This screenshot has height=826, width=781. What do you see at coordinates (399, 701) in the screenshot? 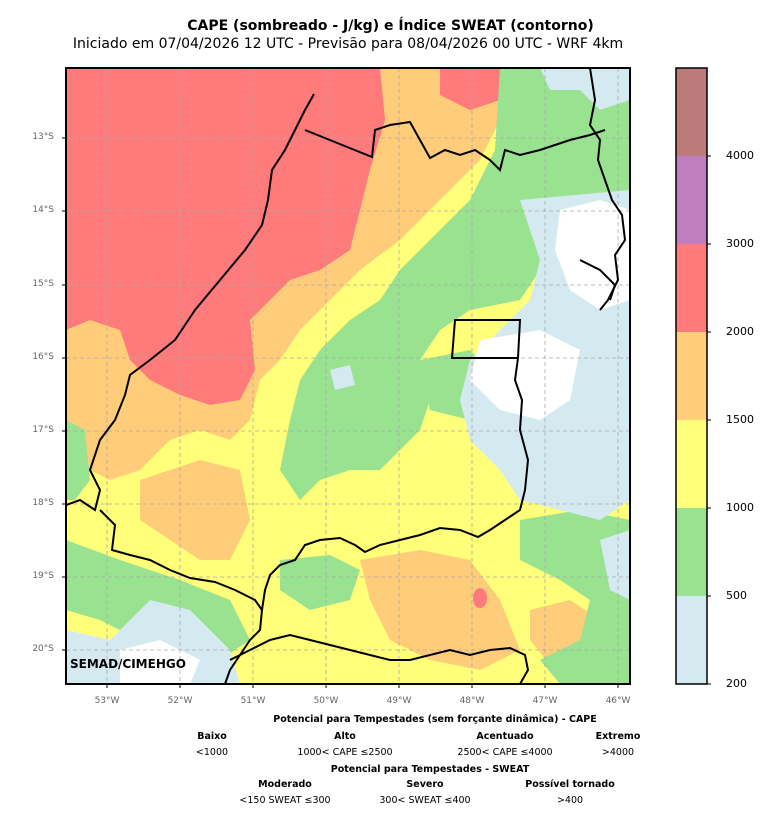
I see `lon-label-49w: 49°W` at bounding box center [399, 701].